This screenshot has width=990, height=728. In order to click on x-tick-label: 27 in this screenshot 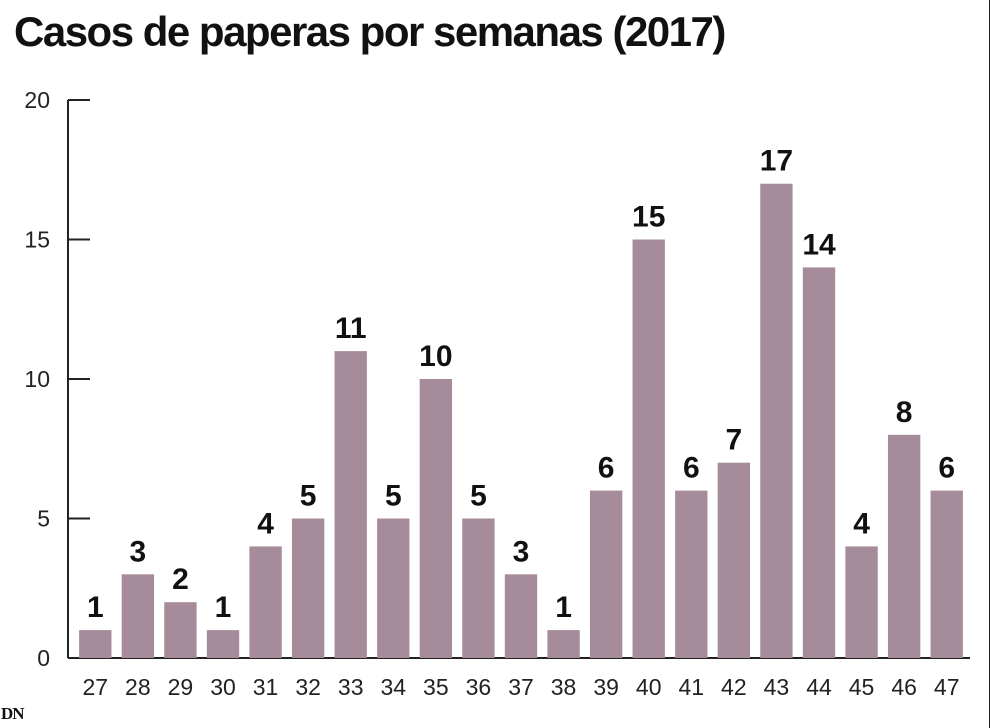, I will do `click(95, 687)`.